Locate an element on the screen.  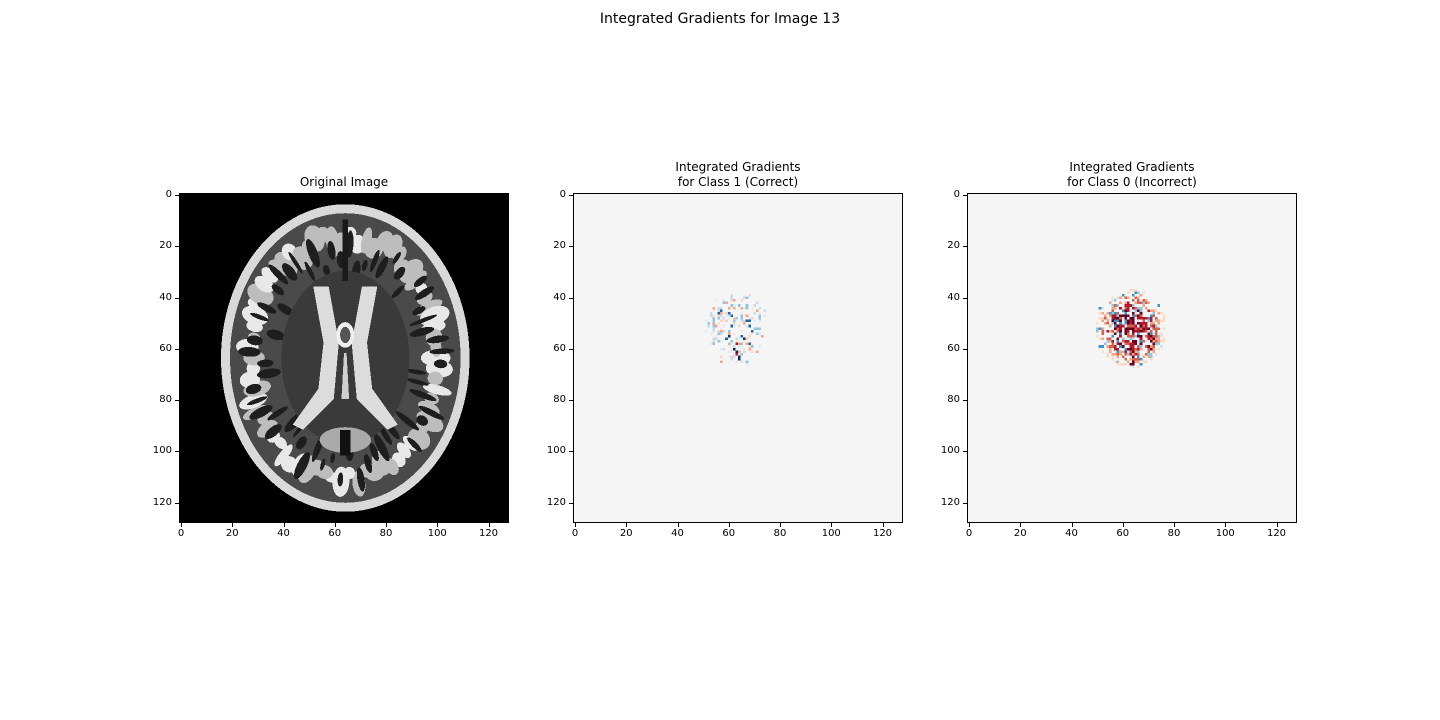
left-ventricle is located at coordinates (315, 358).